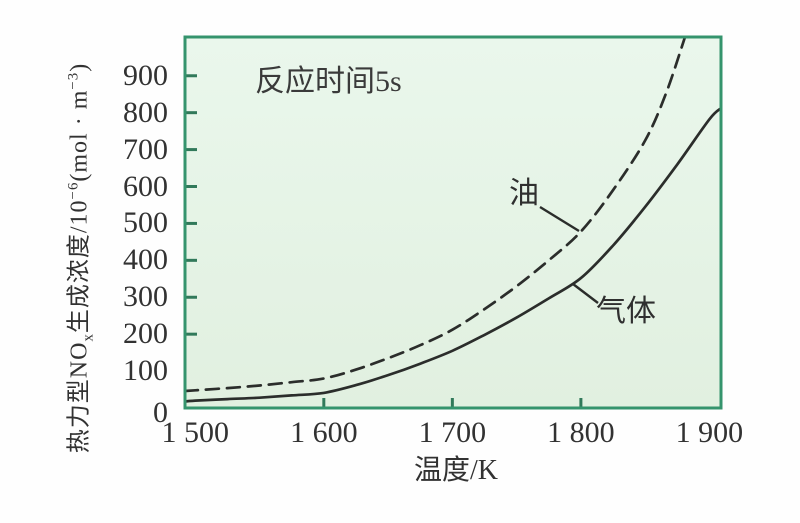 This screenshot has height=523, width=800. What do you see at coordinates (160, 412) in the screenshot?
I see `y-tick-label: 0` at bounding box center [160, 412].